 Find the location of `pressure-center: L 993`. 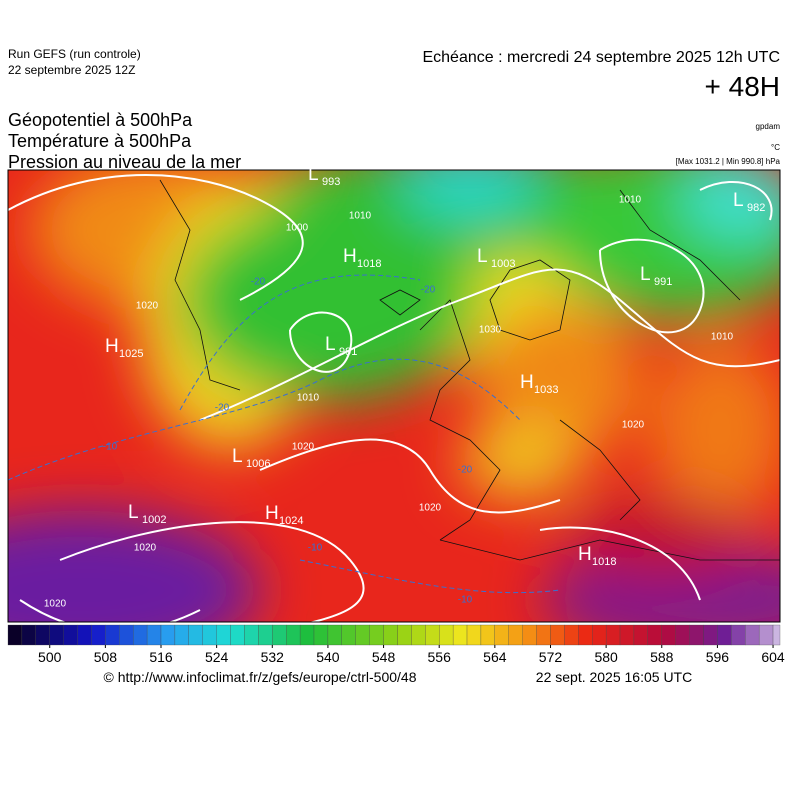

pressure-center: L 993 is located at coordinates (324, 176).